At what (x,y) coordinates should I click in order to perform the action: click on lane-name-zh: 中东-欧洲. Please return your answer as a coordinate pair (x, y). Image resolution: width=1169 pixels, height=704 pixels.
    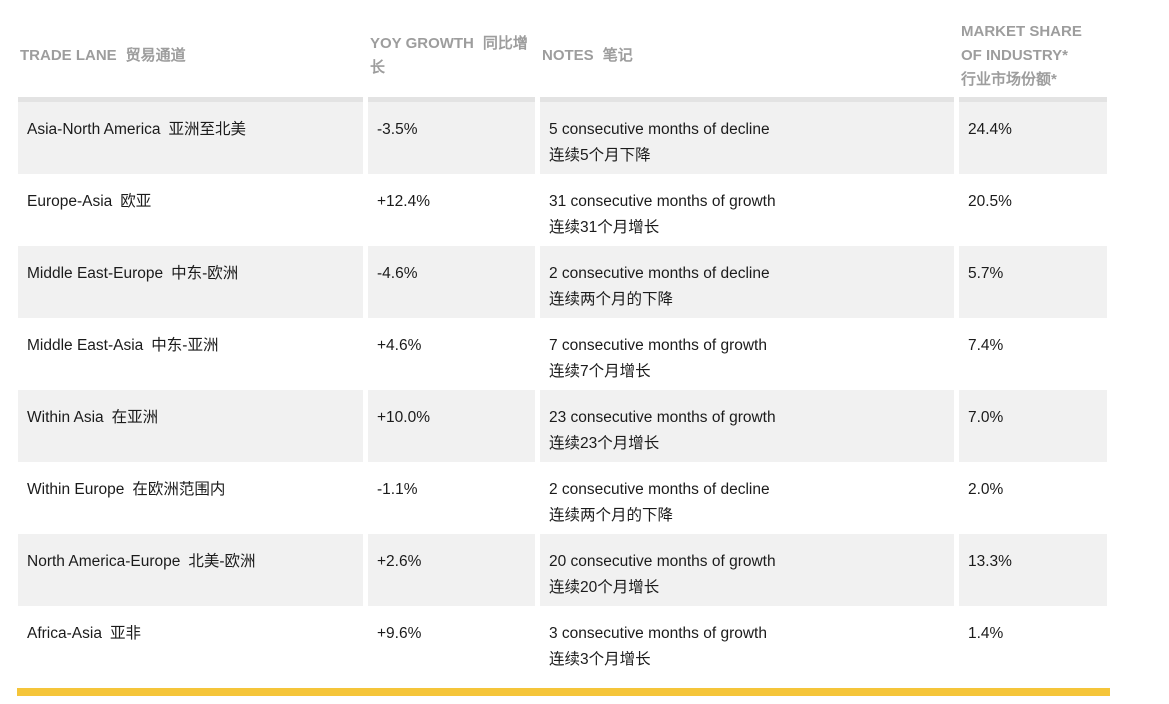
    Looking at the image, I should click on (205, 273).